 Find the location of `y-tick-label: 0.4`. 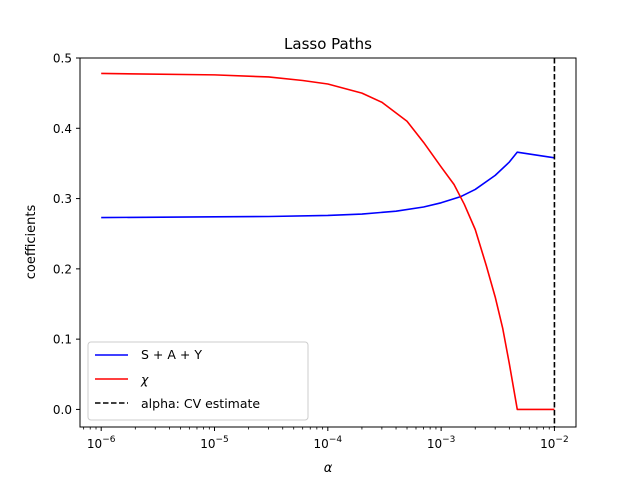

y-tick-label: 0.4 is located at coordinates (62, 129).